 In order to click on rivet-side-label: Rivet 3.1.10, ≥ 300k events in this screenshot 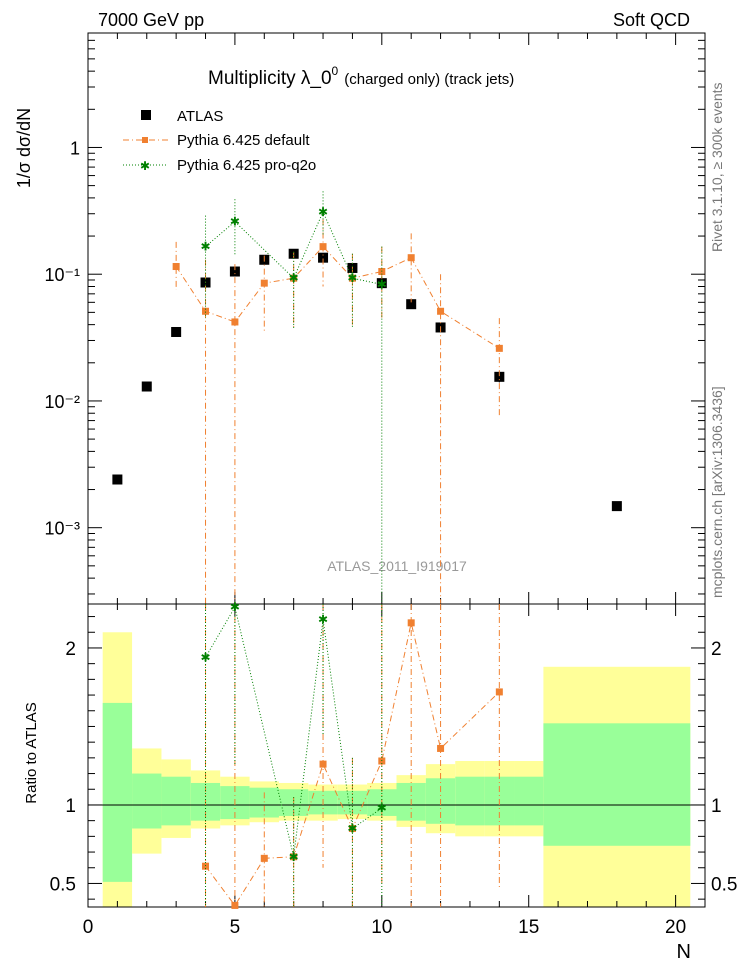, I will do `click(717, 167)`.